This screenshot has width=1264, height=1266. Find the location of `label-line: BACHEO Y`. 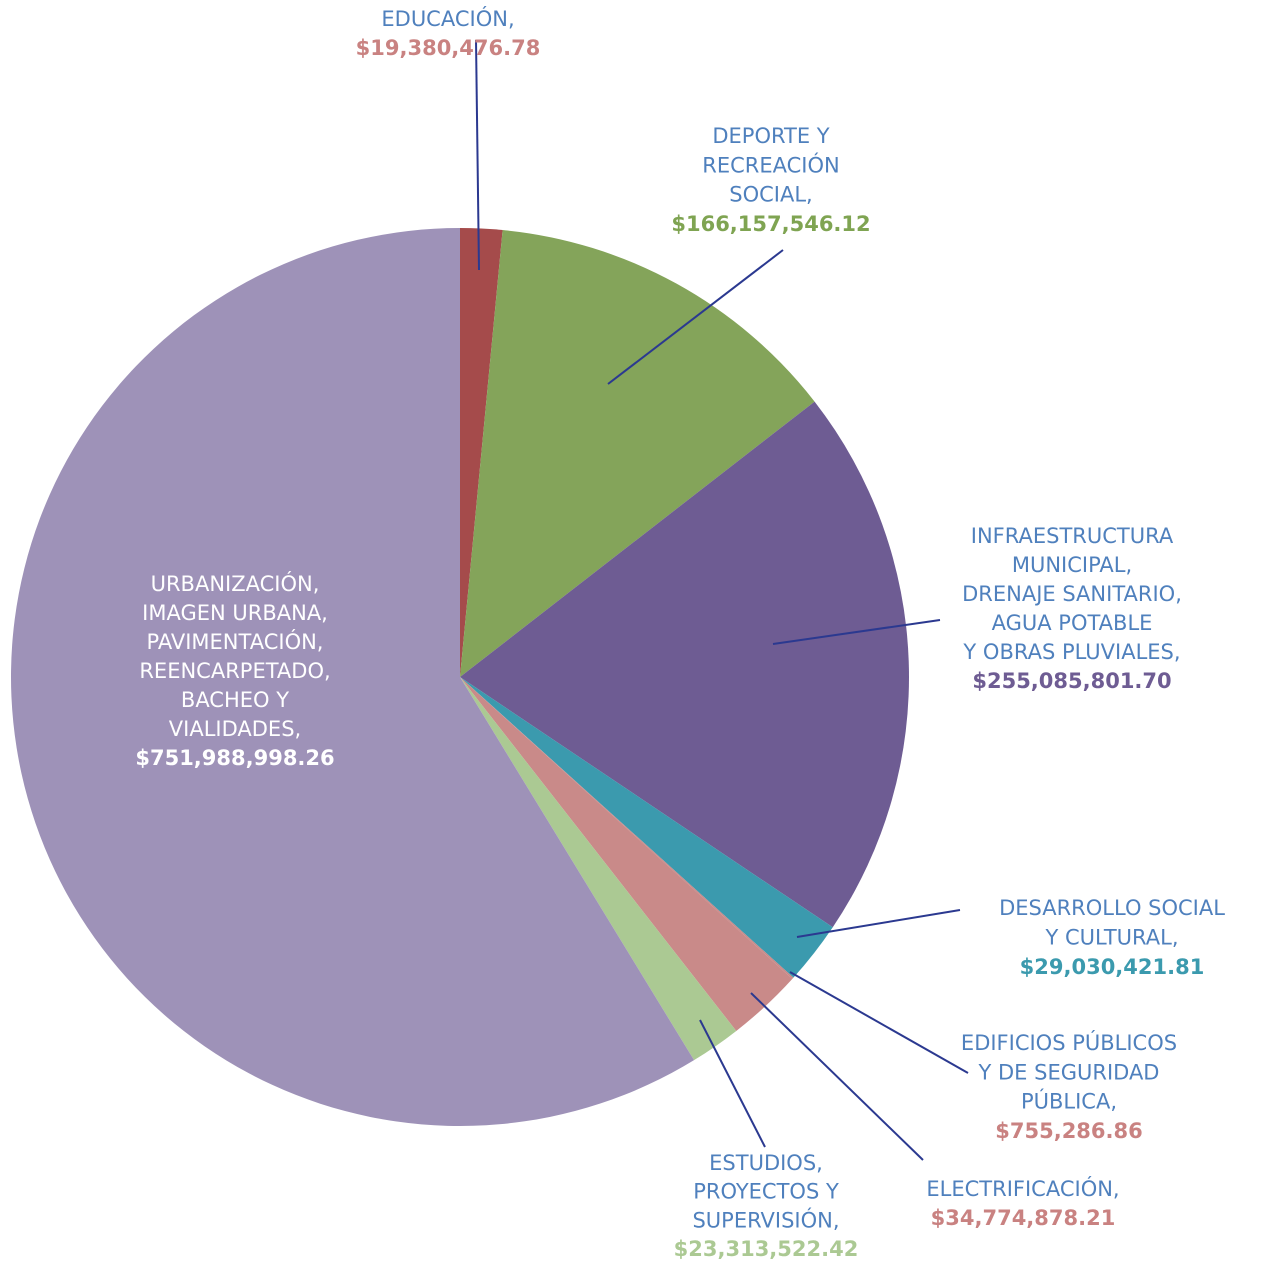

label-line: BACHEO Y is located at coordinates (235, 700).